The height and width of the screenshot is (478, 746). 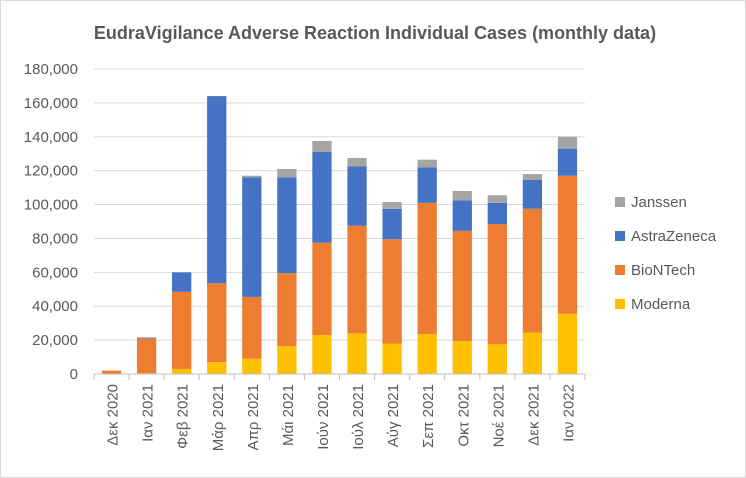 What do you see at coordinates (463, 415) in the screenshot?
I see `x-tick-label: Οκτ 2021` at bounding box center [463, 415].